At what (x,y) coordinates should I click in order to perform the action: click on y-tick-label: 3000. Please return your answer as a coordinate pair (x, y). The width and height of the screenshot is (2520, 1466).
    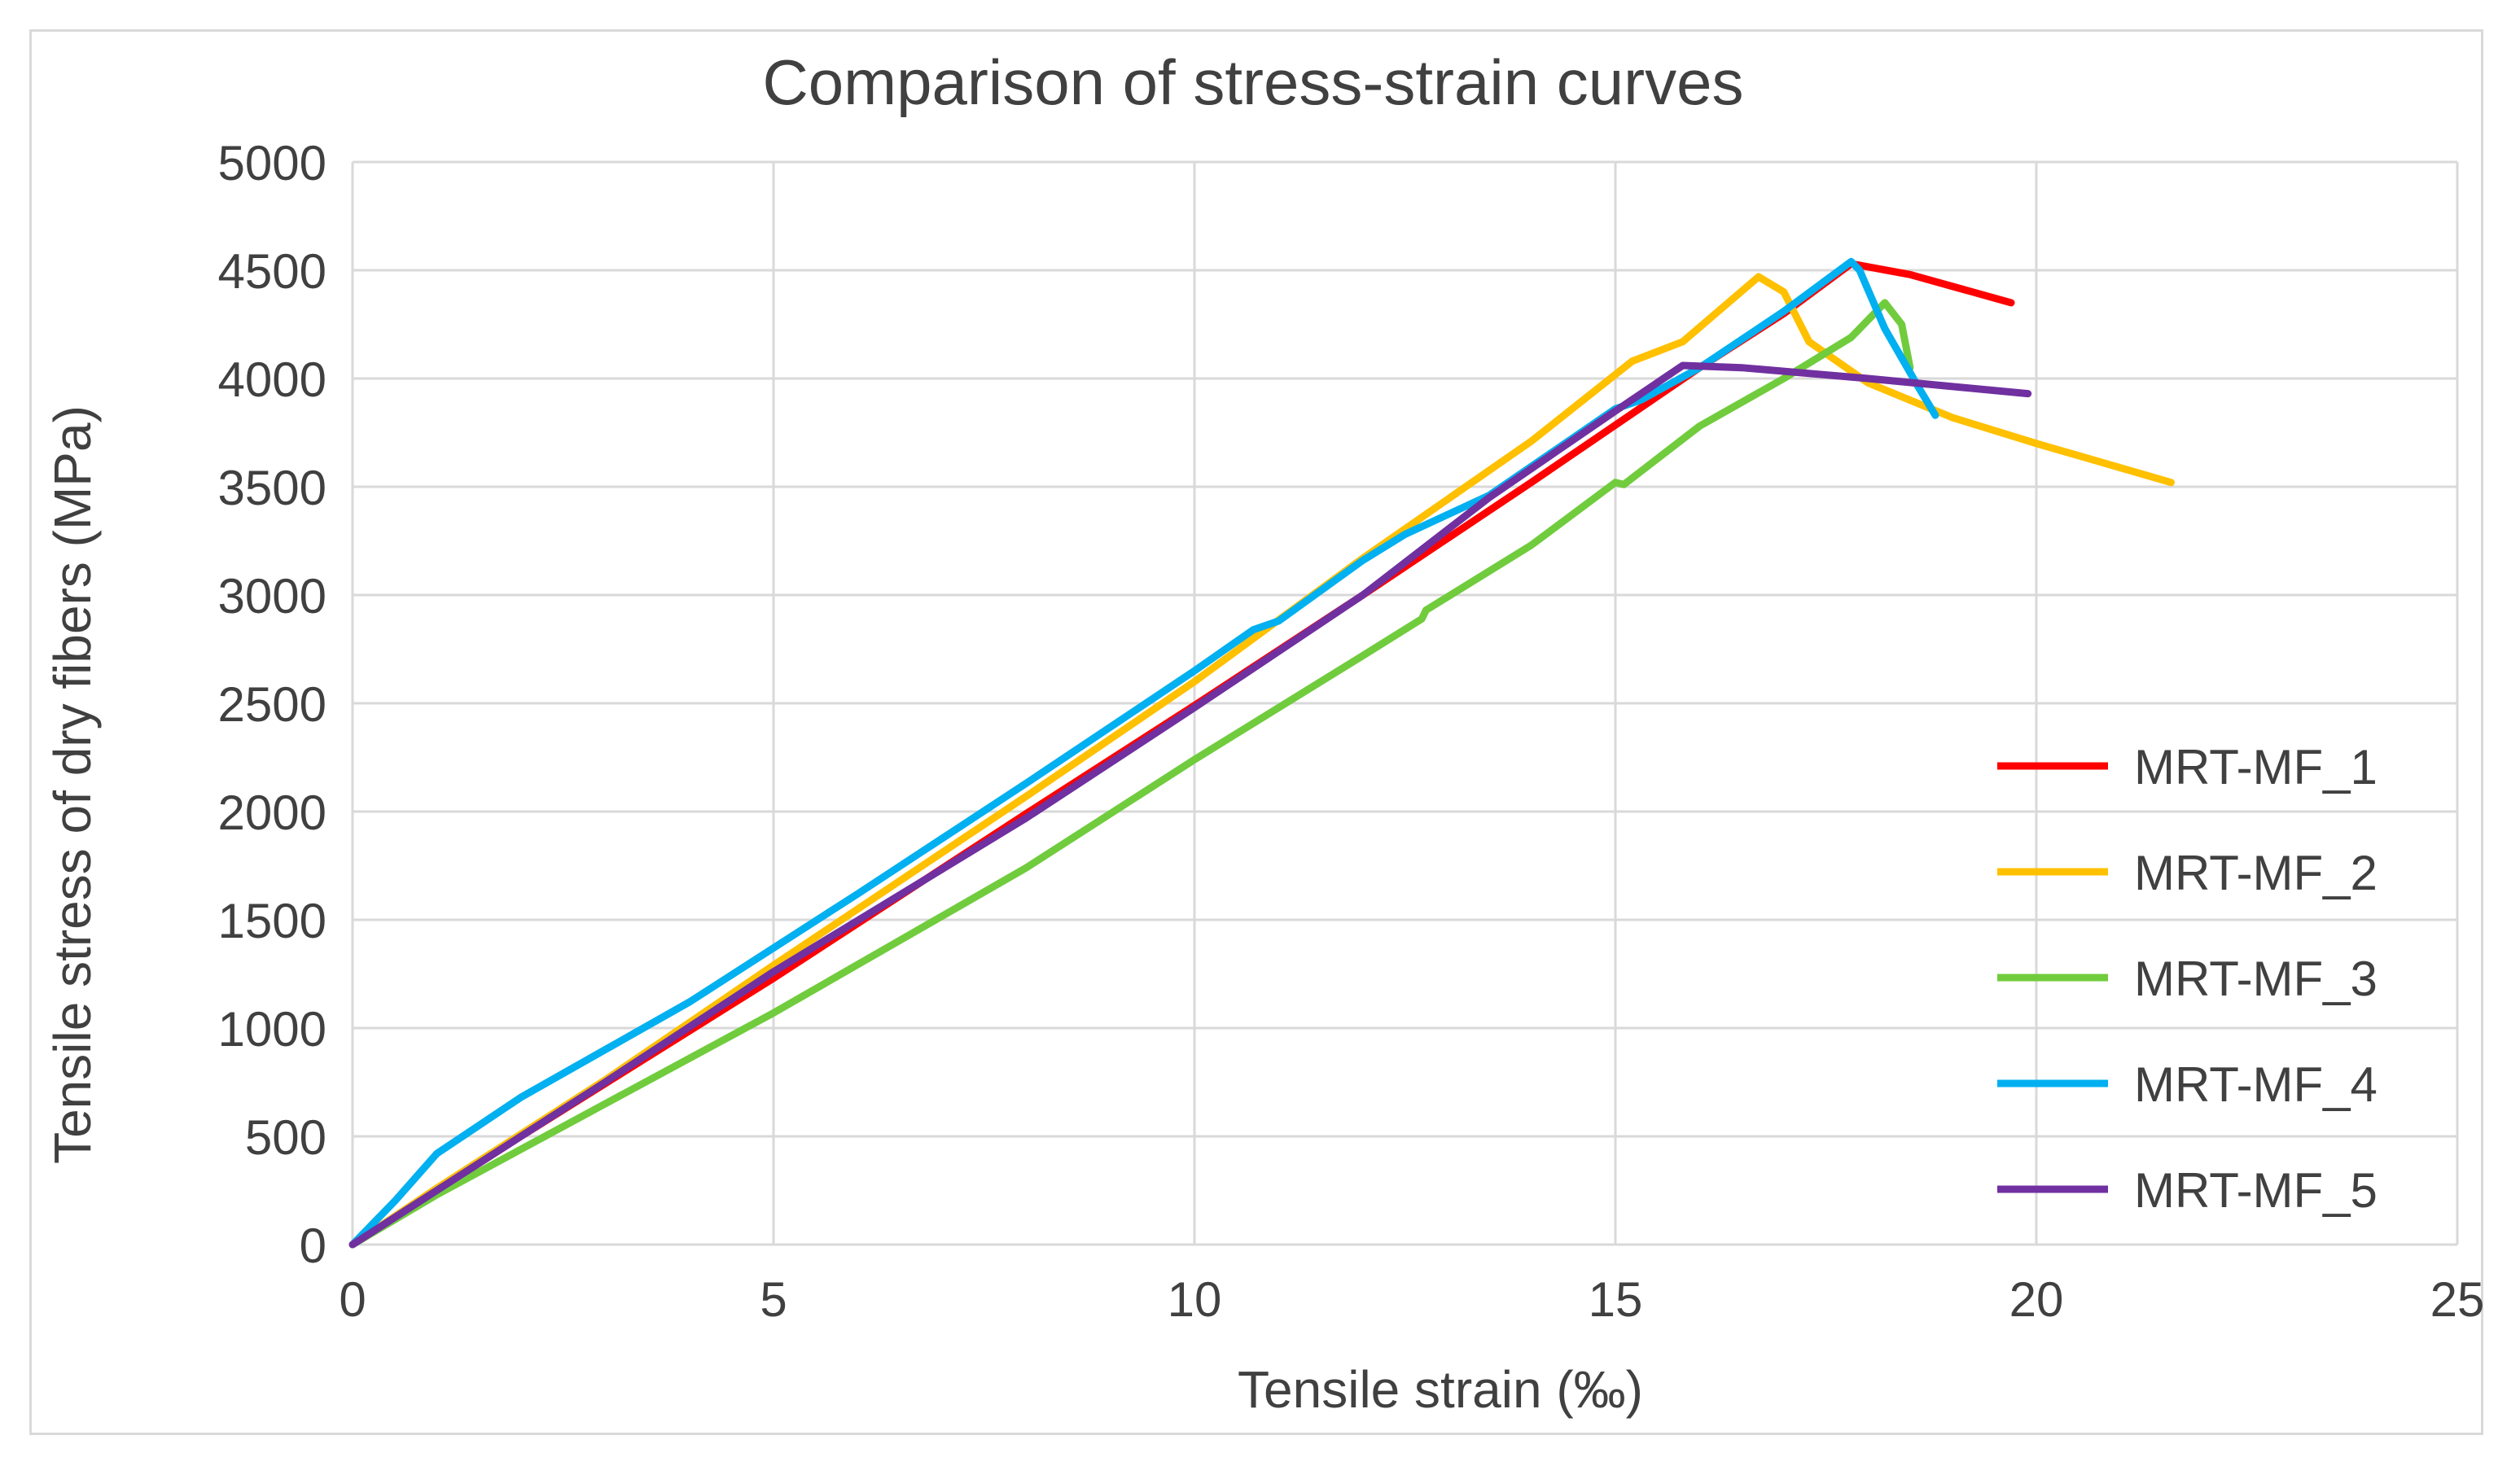
    Looking at the image, I should click on (272, 597).